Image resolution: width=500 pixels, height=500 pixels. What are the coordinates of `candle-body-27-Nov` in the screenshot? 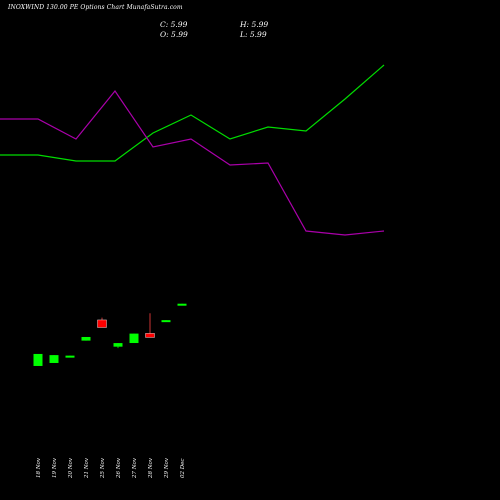 It's located at (134, 338).